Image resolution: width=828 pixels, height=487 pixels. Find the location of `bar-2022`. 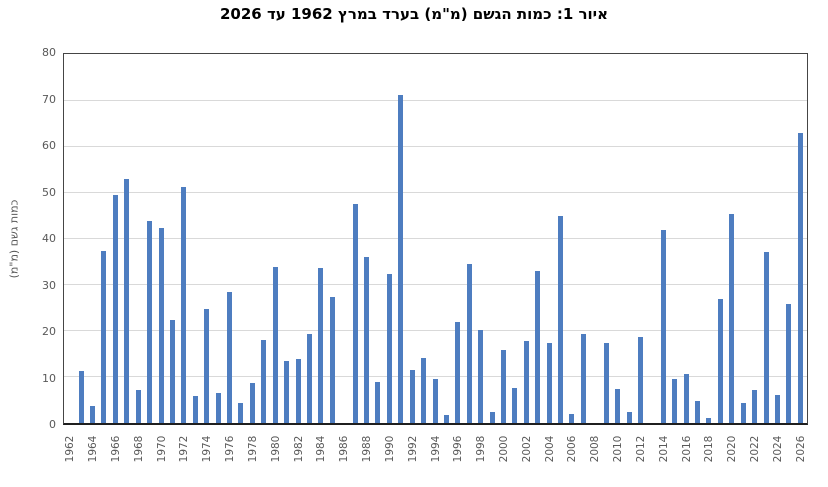

bar-2022 is located at coordinates (755, 406).